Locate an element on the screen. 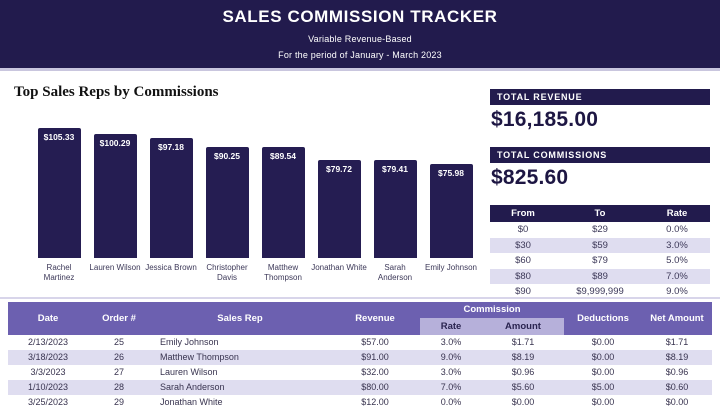  chart-title: Top Sales Reps by Commissions is located at coordinates (116, 92).